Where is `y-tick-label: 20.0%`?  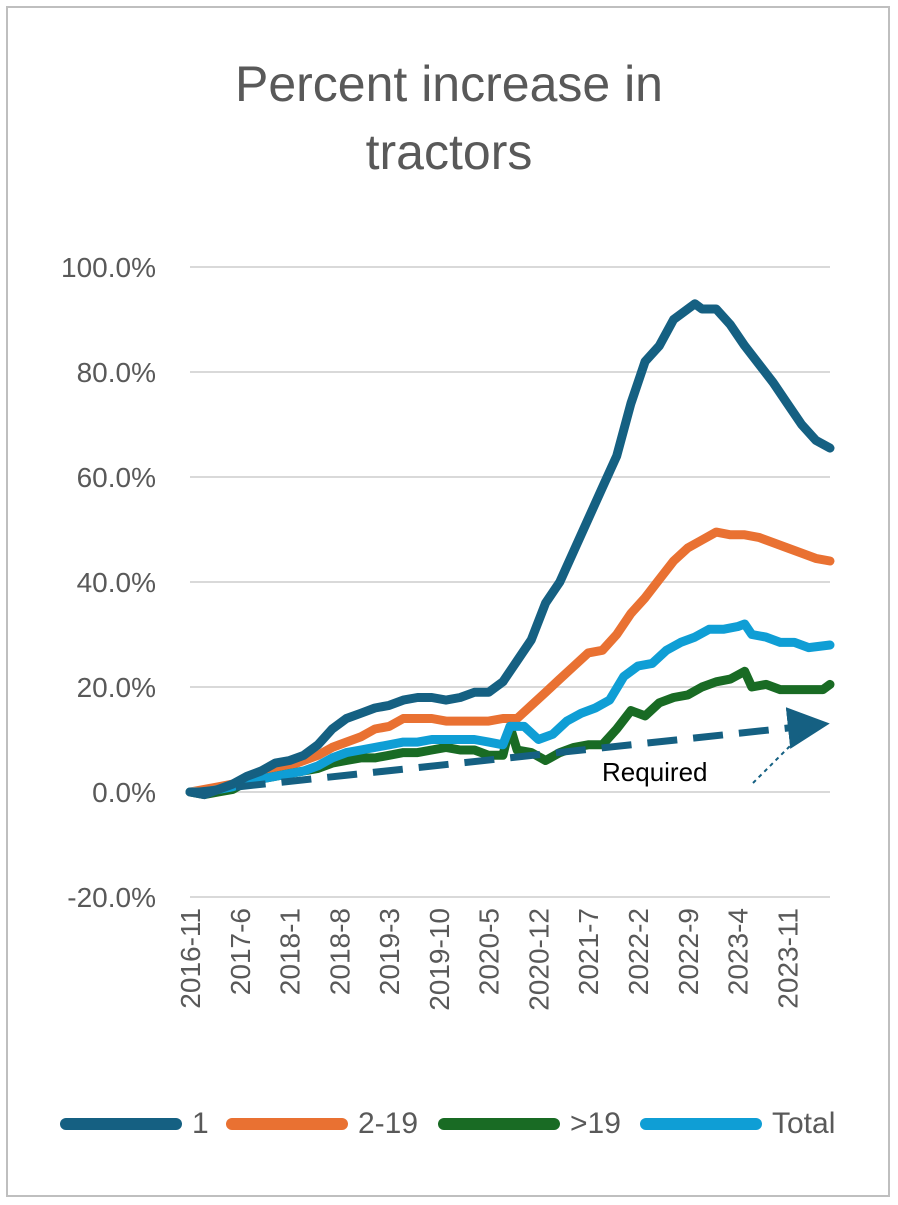 y-tick-label: 20.0% is located at coordinates (116, 687).